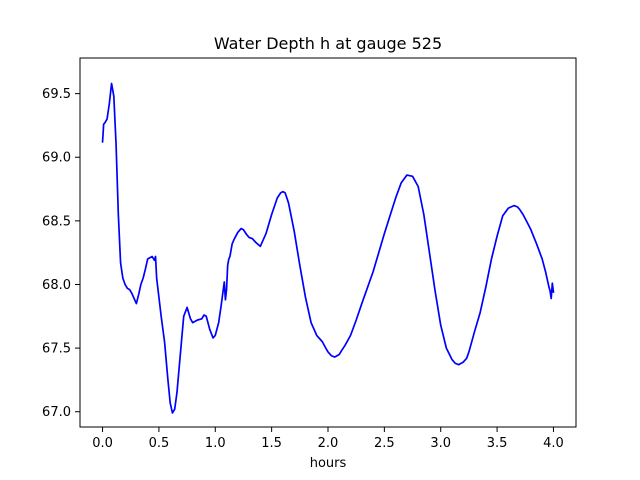 This screenshot has height=480, width=640. I want to click on x-tick-label: 3.0, so click(440, 443).